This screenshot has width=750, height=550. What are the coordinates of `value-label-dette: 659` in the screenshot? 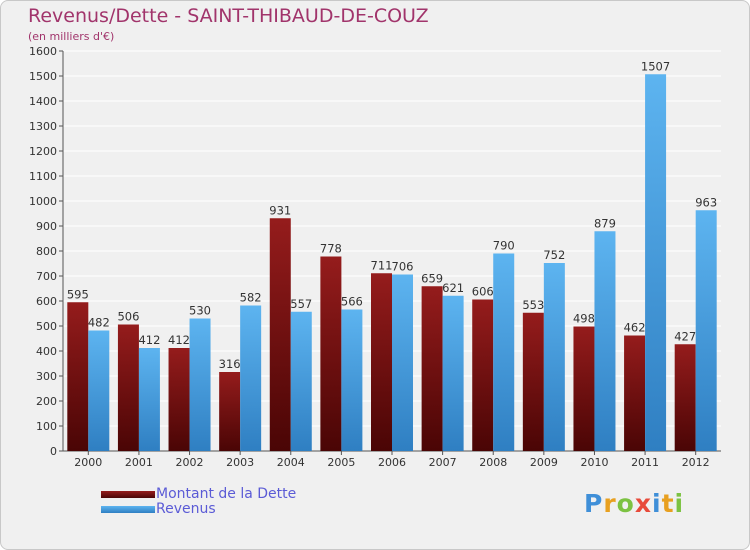 It's located at (432, 278).